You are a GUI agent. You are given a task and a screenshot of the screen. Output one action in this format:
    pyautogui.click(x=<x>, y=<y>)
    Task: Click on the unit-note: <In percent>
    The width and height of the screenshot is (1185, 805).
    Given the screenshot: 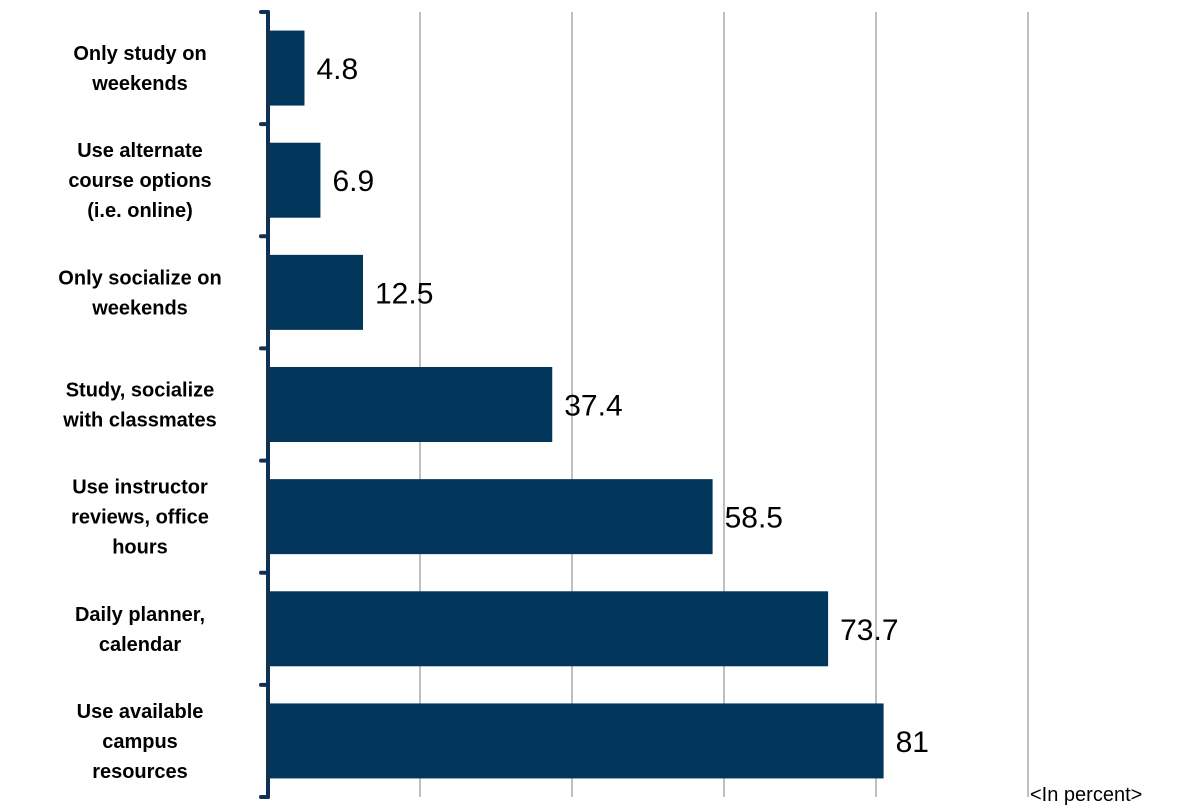 What is the action you would take?
    pyautogui.click(x=1086, y=794)
    